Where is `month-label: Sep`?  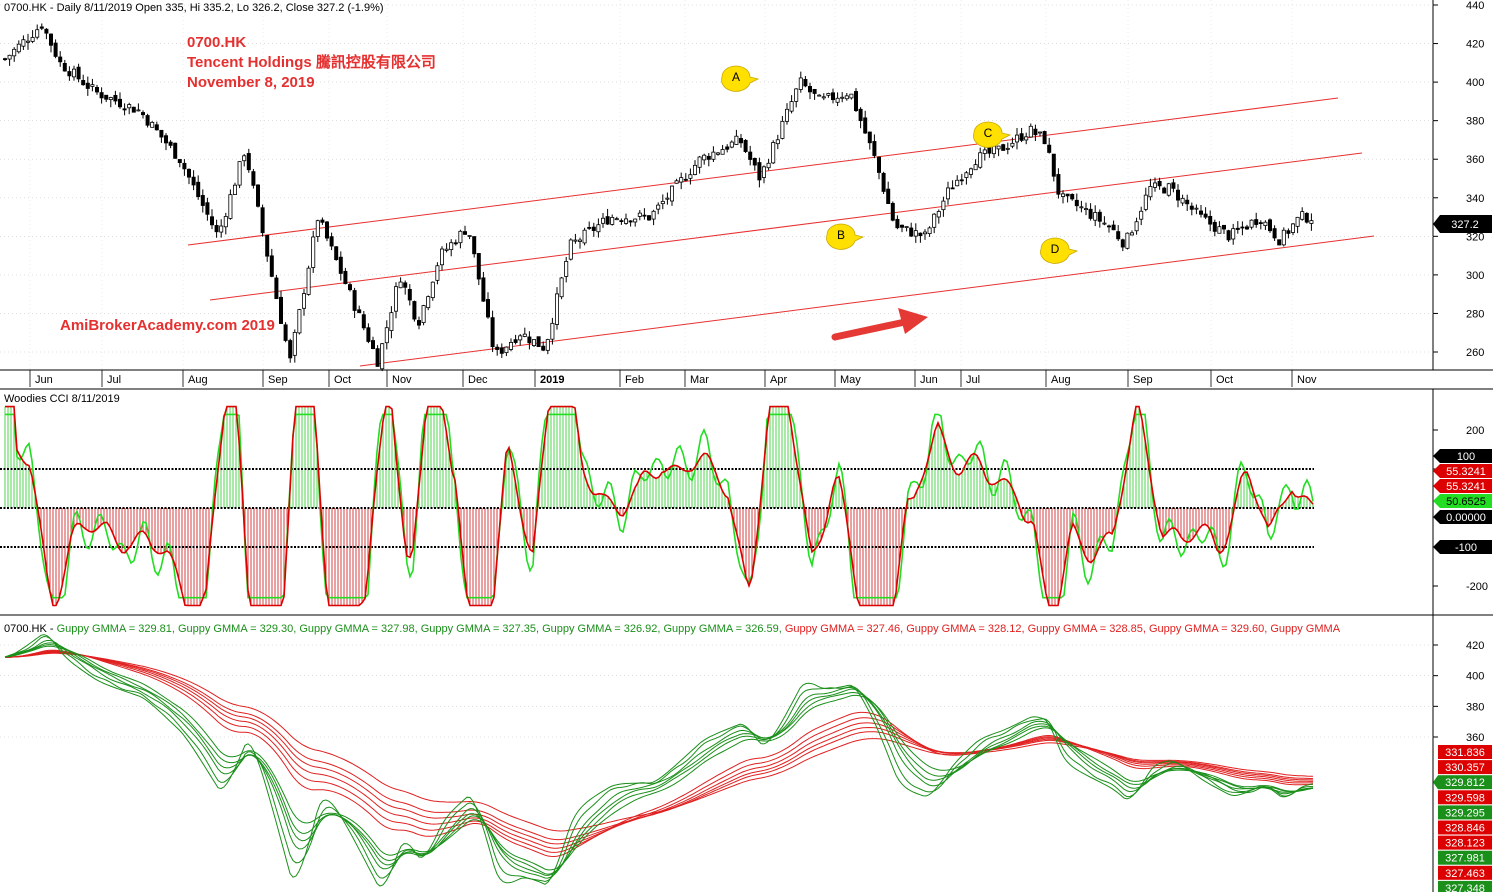 month-label: Sep is located at coordinates (1143, 380).